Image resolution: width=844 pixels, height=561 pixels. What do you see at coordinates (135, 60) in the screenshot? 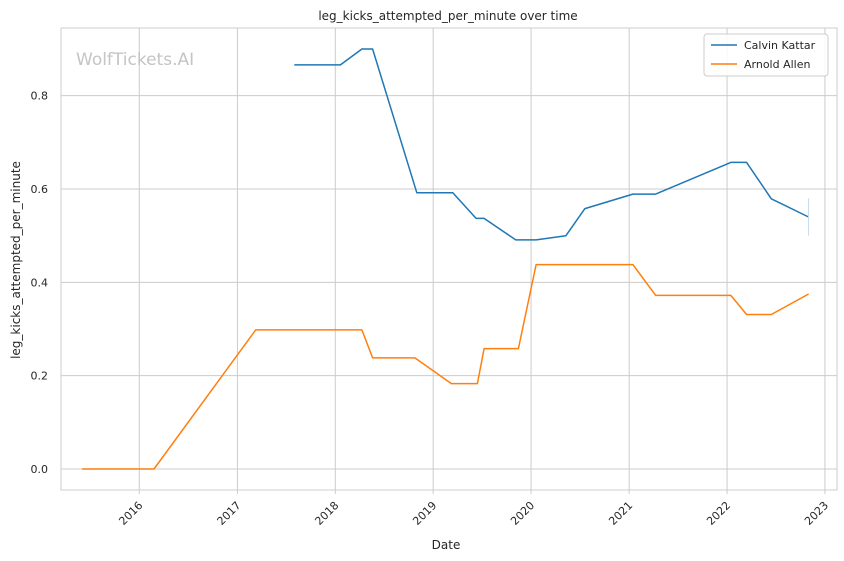
I see `watermark: WolfTickets.AI` at bounding box center [135, 60].